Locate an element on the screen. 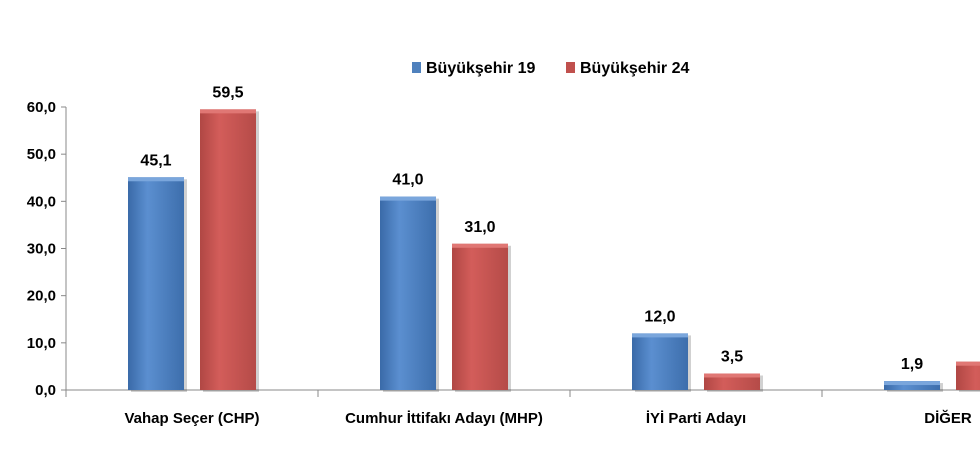  x-category-label: İYİ Parti Adayı is located at coordinates (696, 418).